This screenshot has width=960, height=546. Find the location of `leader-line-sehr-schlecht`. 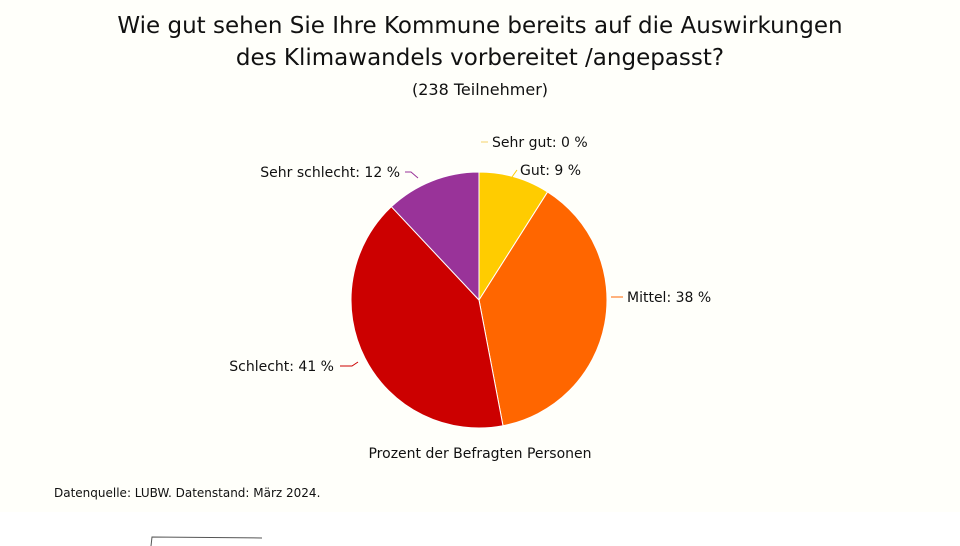

leader-line-sehr-schlecht is located at coordinates (412, 175).